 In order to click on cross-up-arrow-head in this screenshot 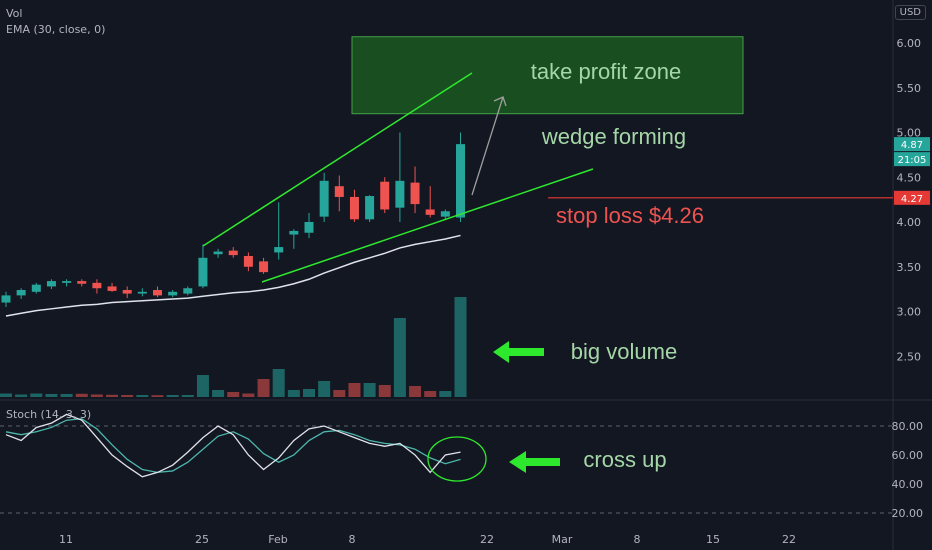, I will do `click(517, 462)`.